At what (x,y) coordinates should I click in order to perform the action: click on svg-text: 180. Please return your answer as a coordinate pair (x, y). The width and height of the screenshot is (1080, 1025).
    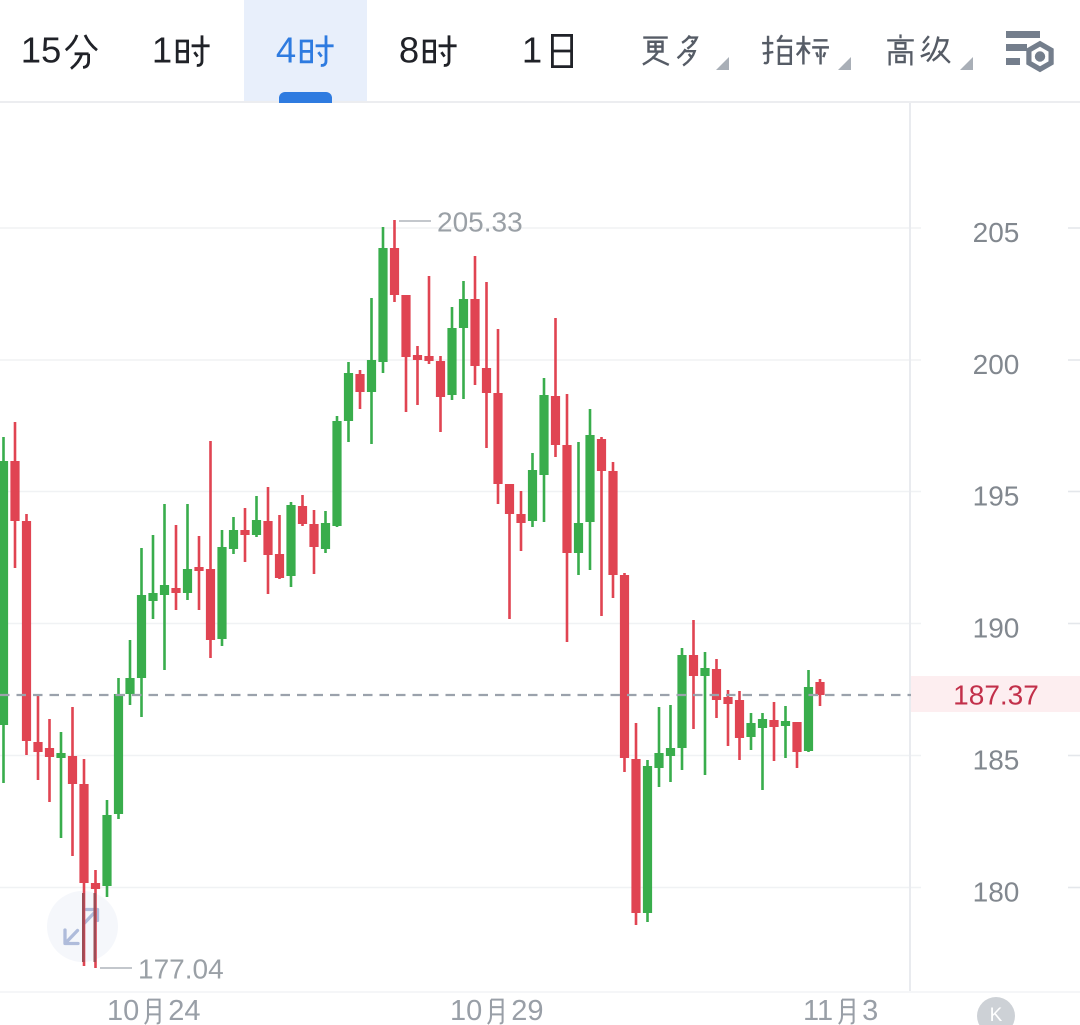
    Looking at the image, I should click on (996, 891).